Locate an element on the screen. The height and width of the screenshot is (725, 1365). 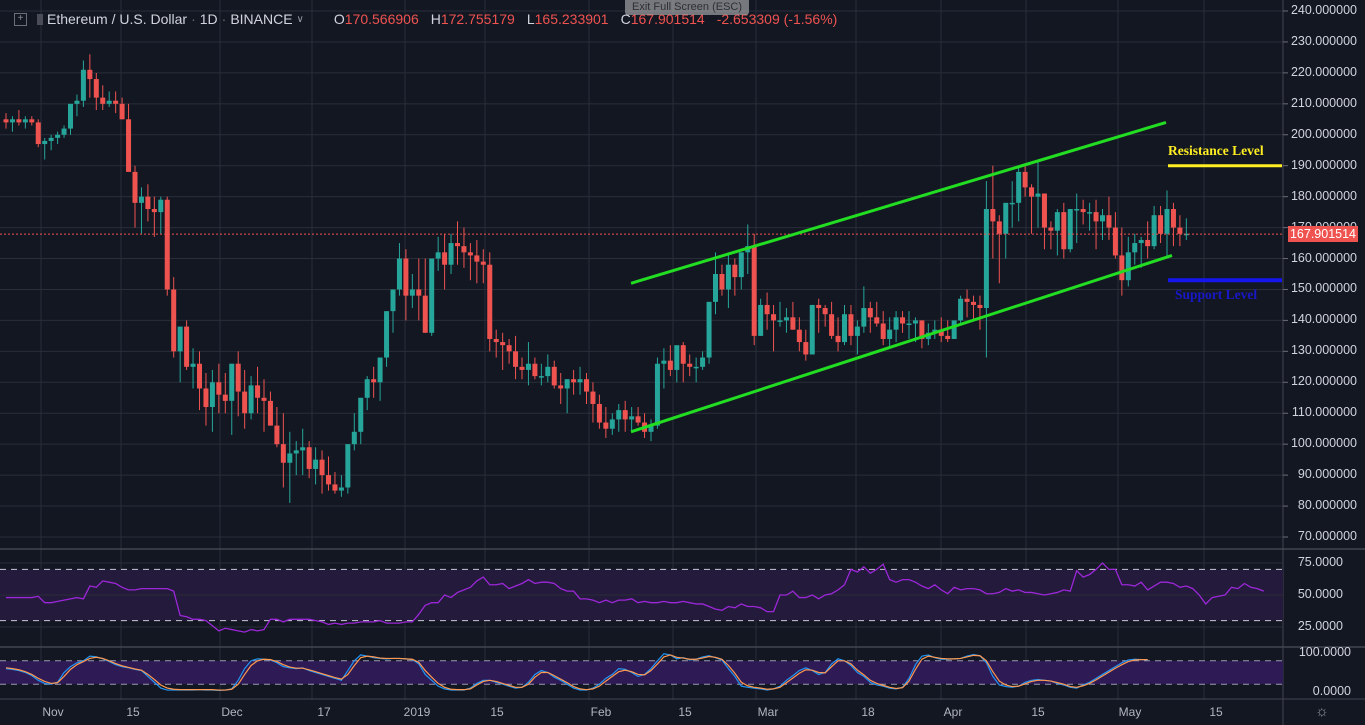
support-level-label: Support Level is located at coordinates (1216, 294).